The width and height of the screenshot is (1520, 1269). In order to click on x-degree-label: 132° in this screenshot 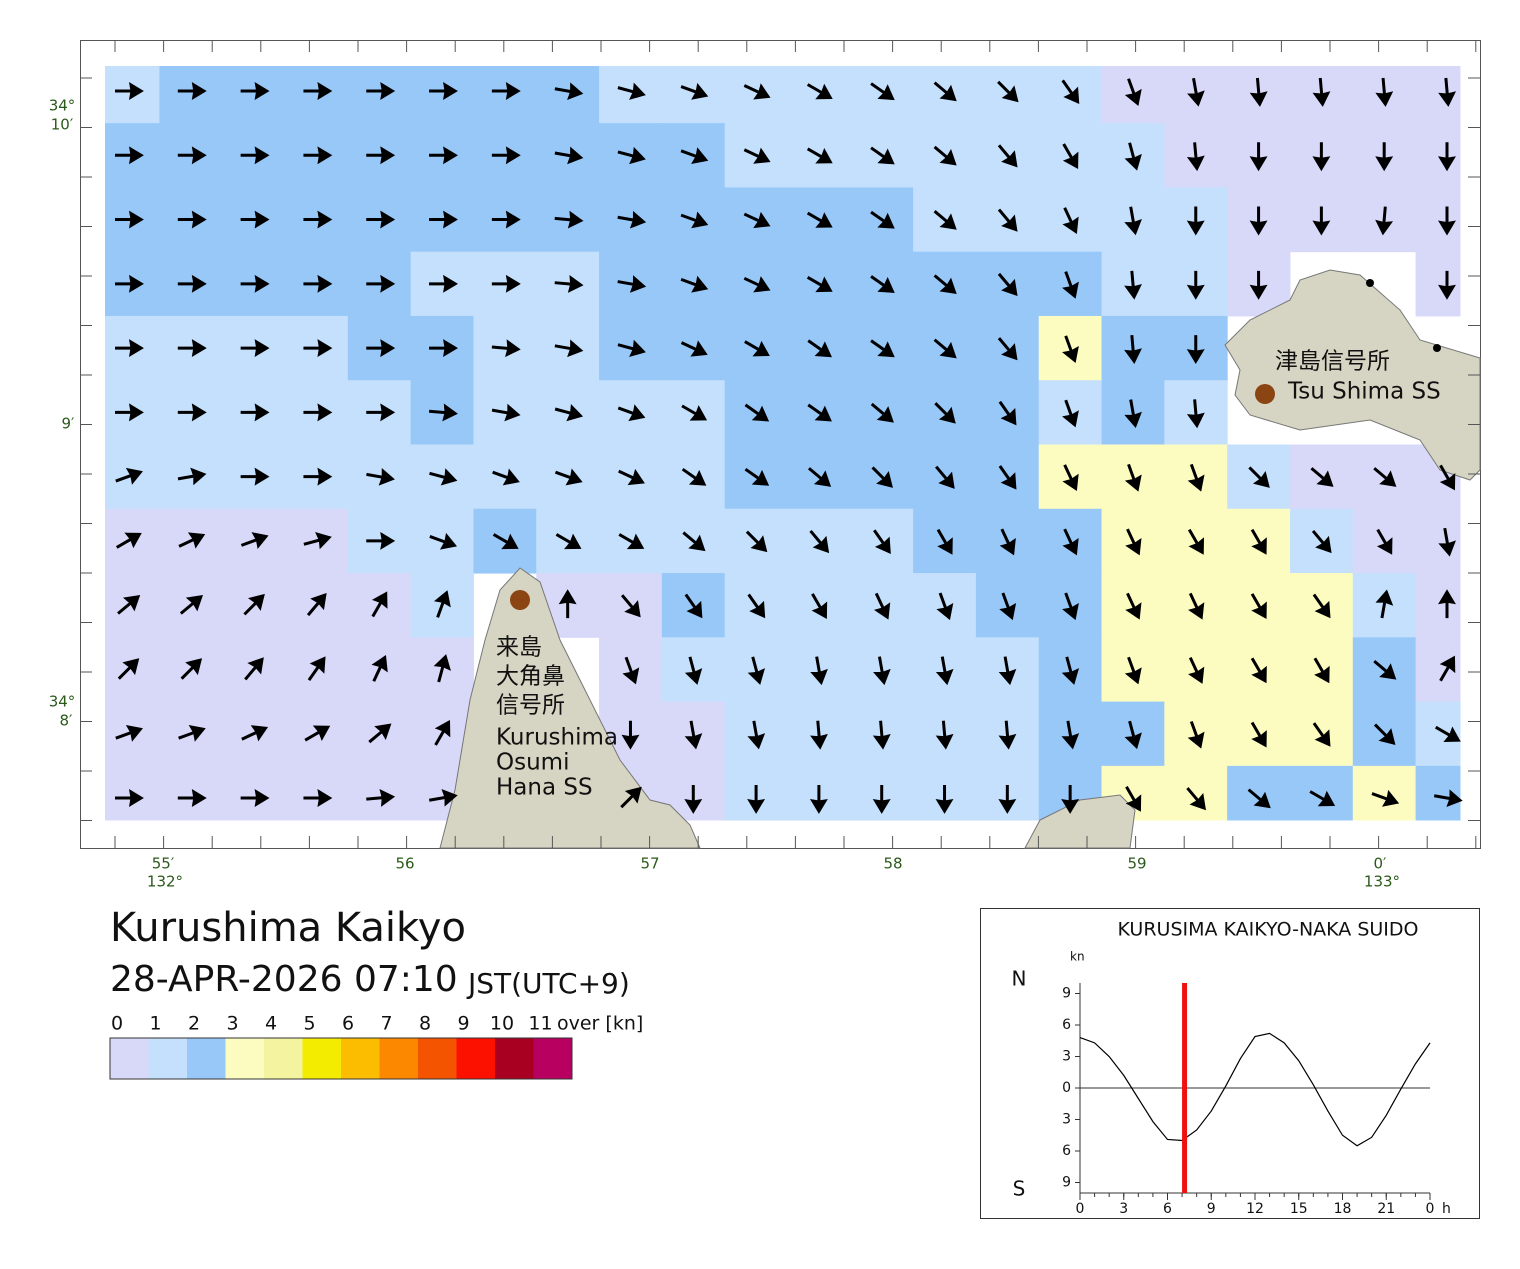, I will do `click(165, 882)`.